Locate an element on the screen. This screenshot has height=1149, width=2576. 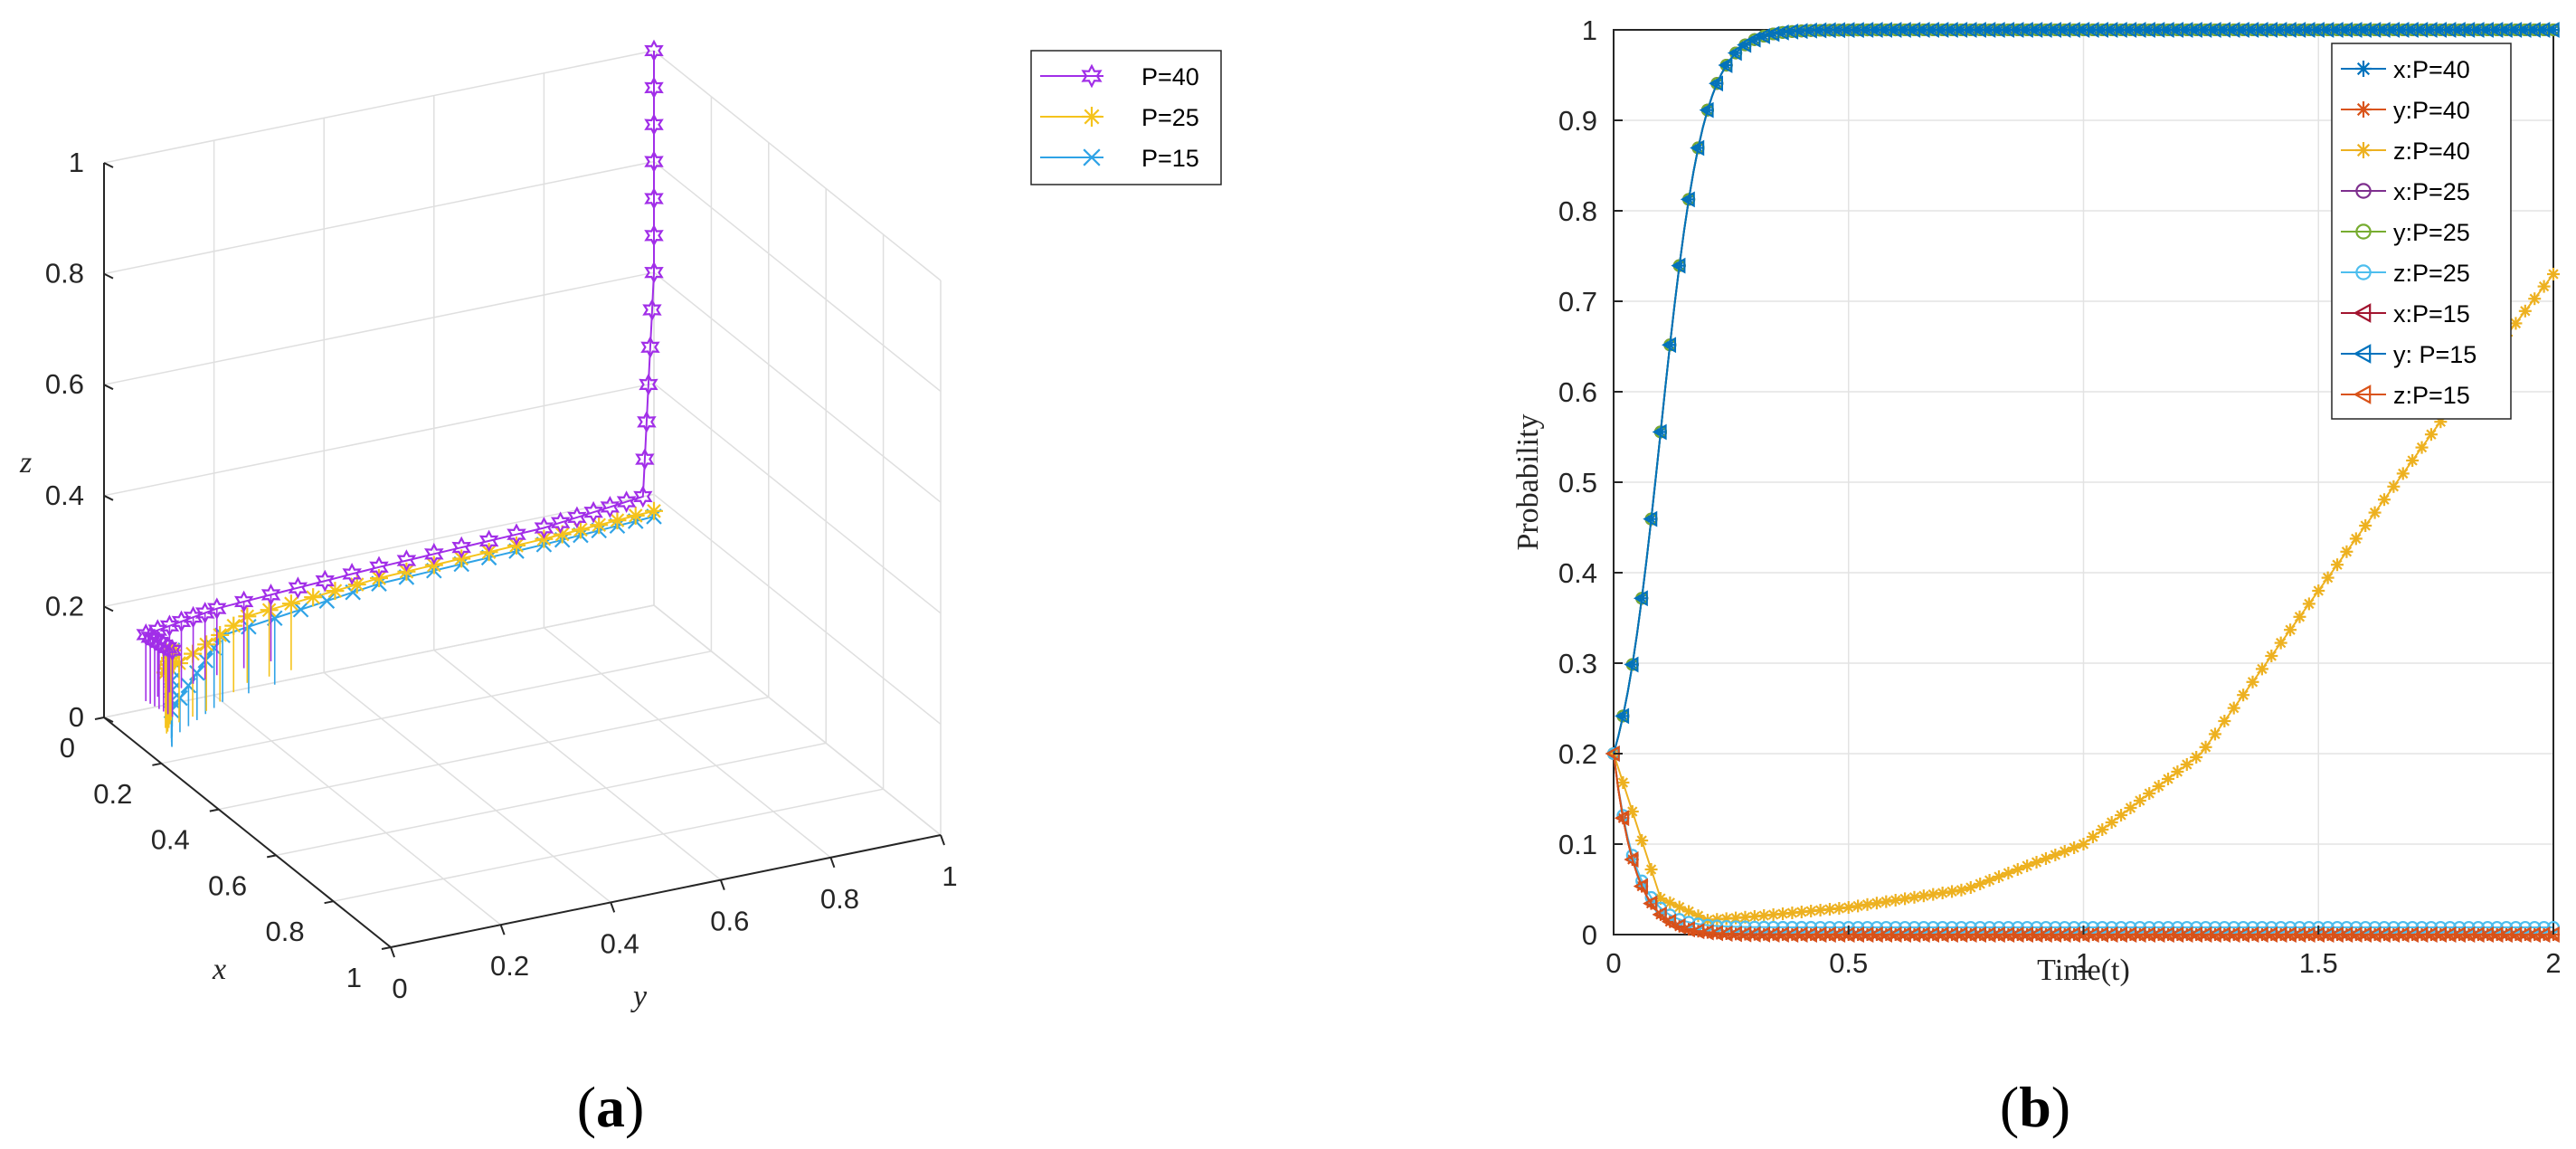
panel-b-y-tick-label: 0.4 is located at coordinates (1578, 573).